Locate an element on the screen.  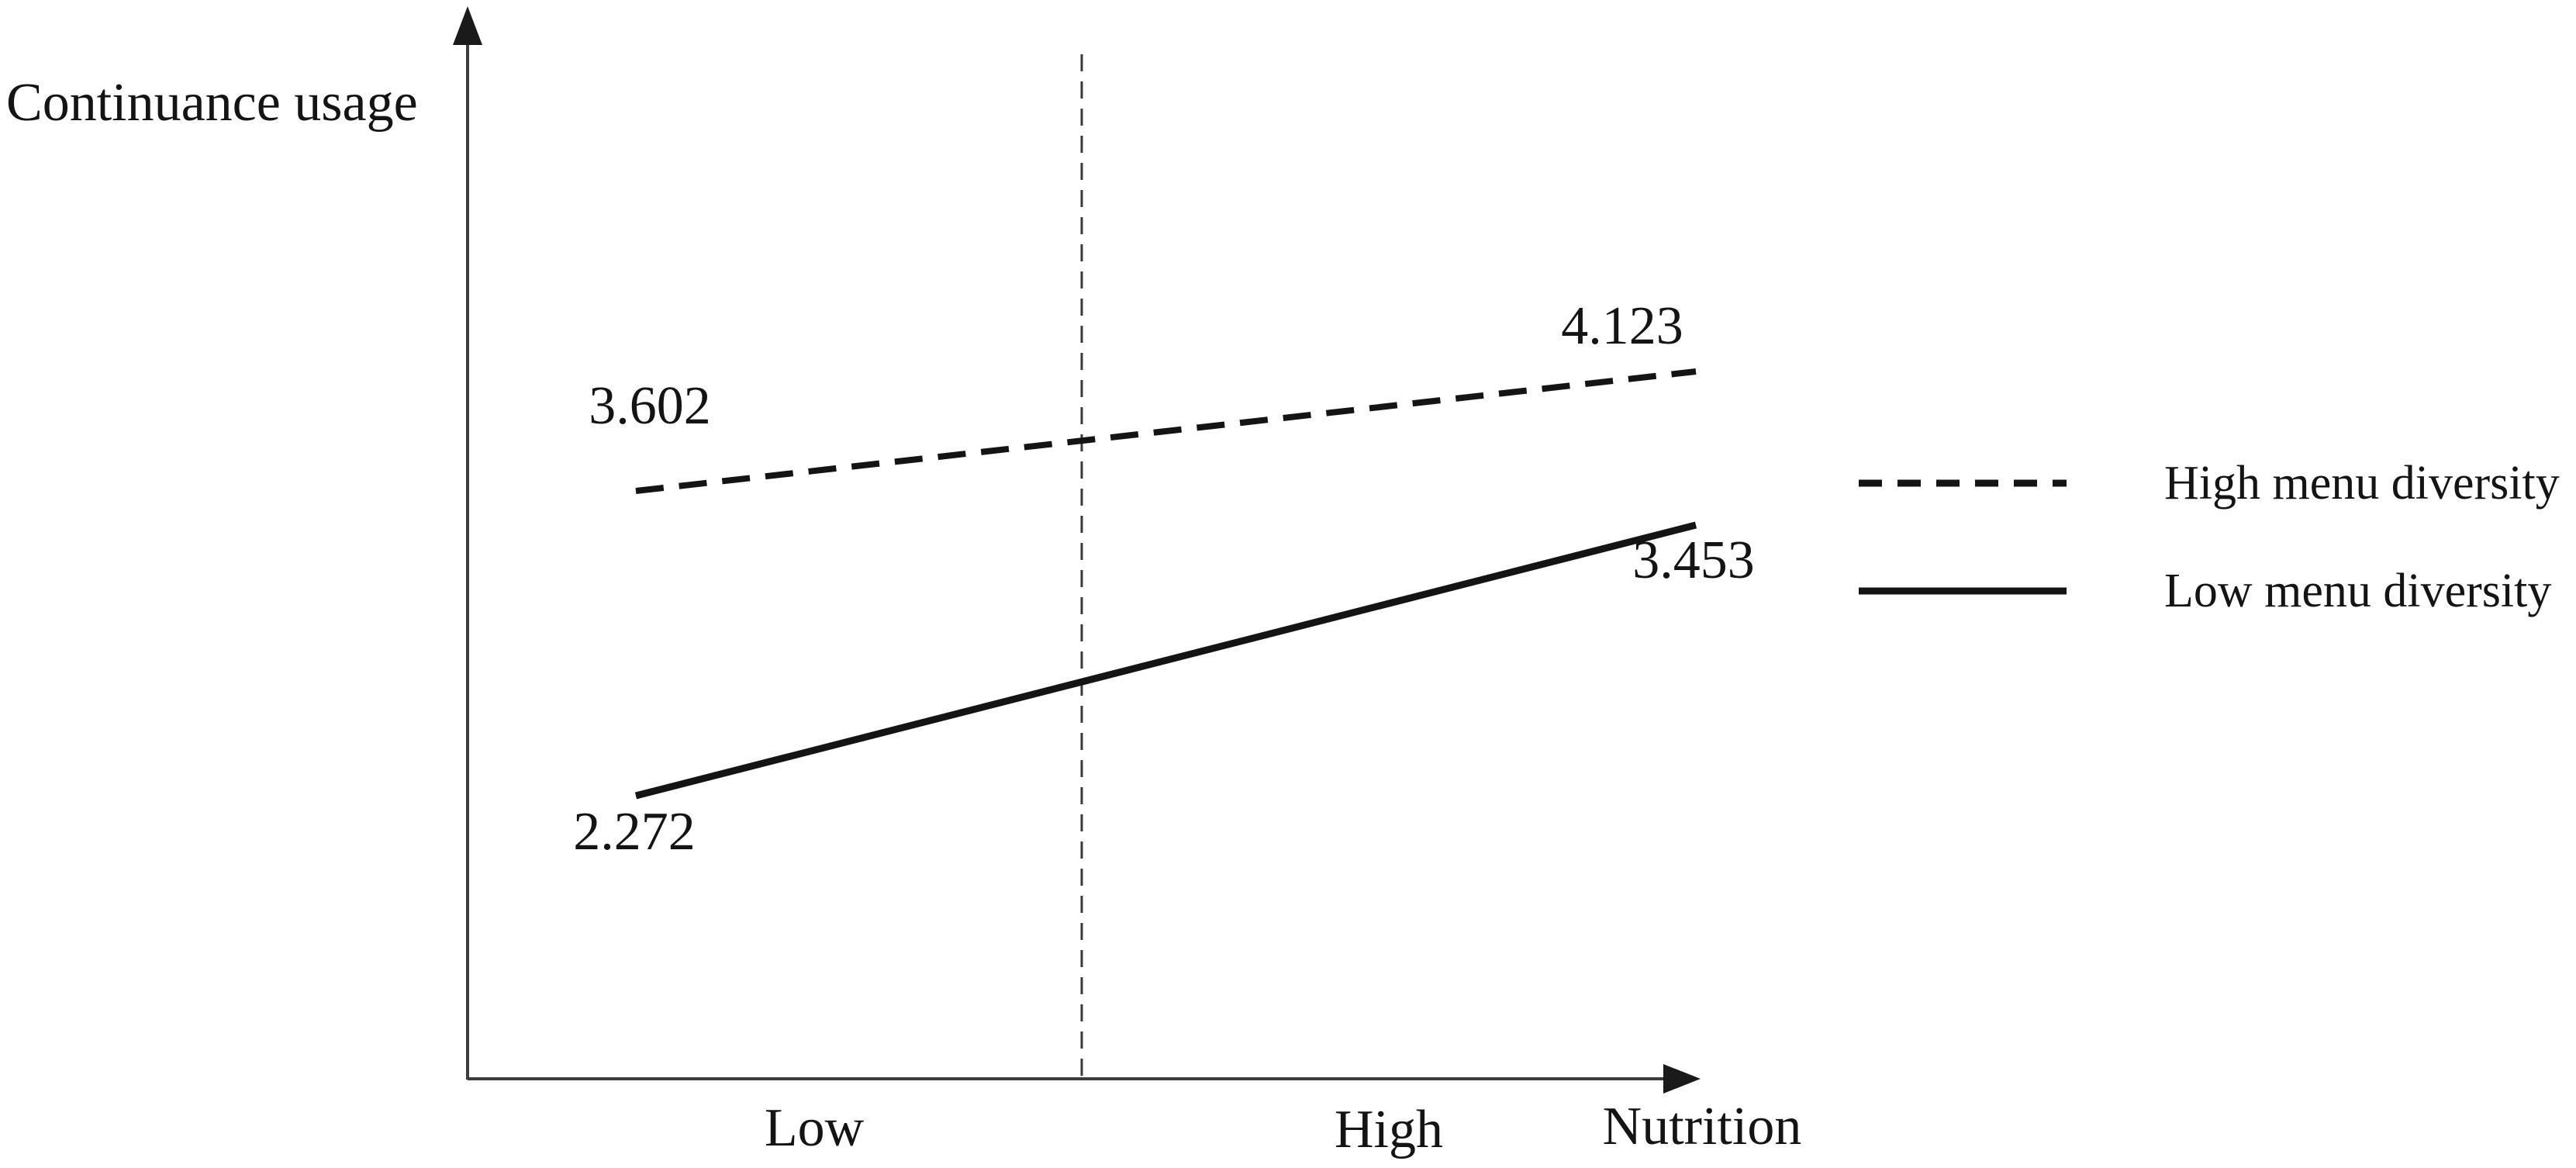
x-tick-high: High is located at coordinates (1389, 1129).